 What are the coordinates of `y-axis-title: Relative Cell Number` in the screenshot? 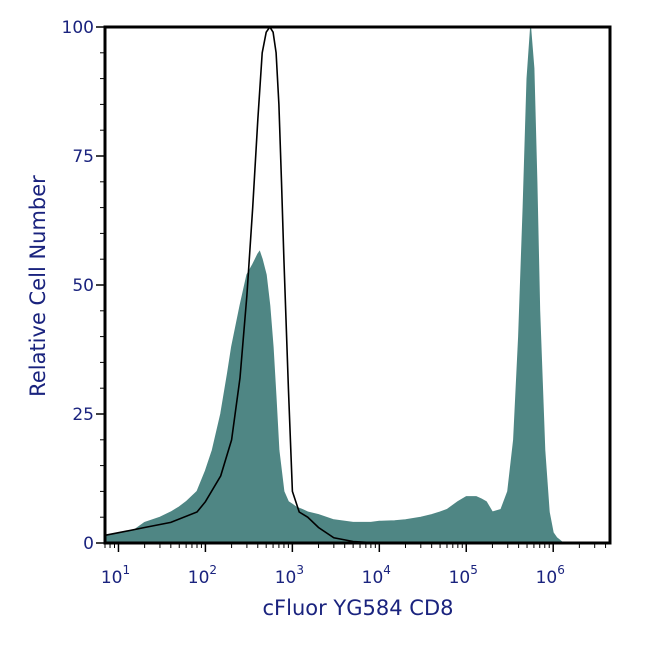 It's located at (38, 286).